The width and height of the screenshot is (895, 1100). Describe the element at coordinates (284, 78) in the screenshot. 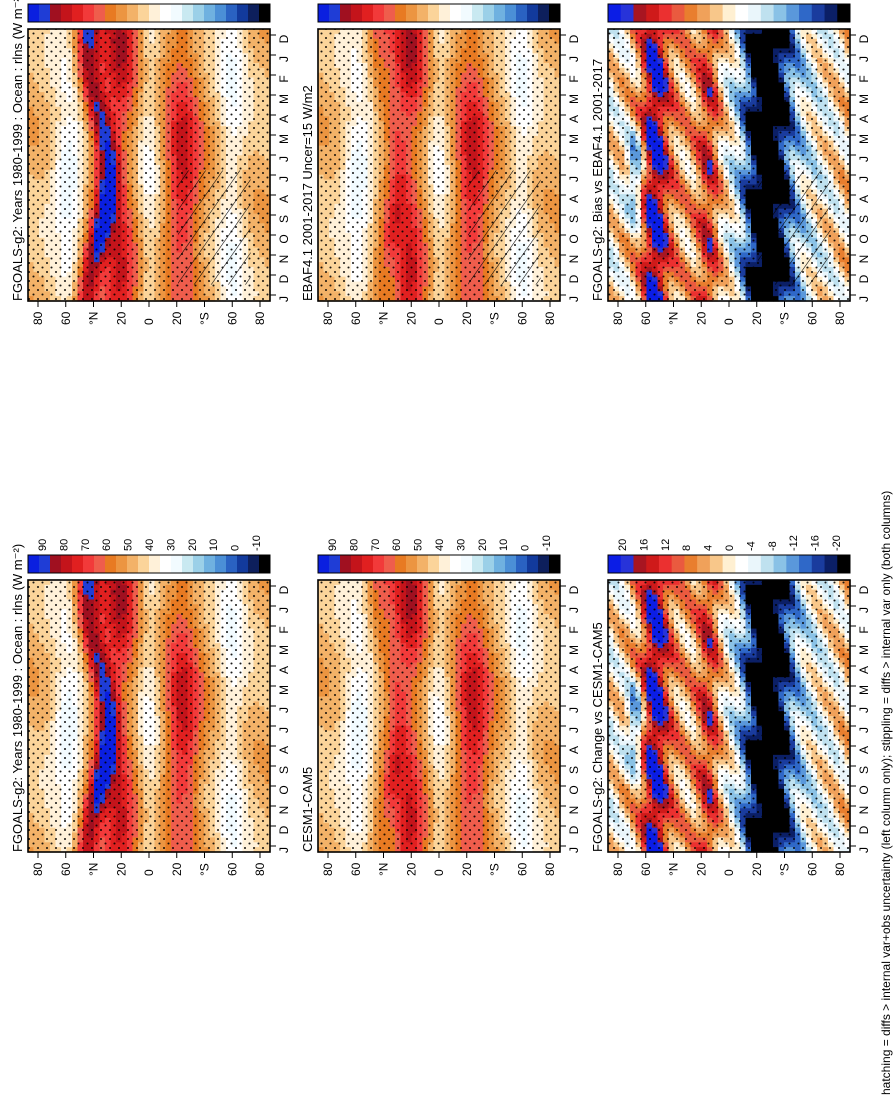

I see `month-tick-label: F` at that location.